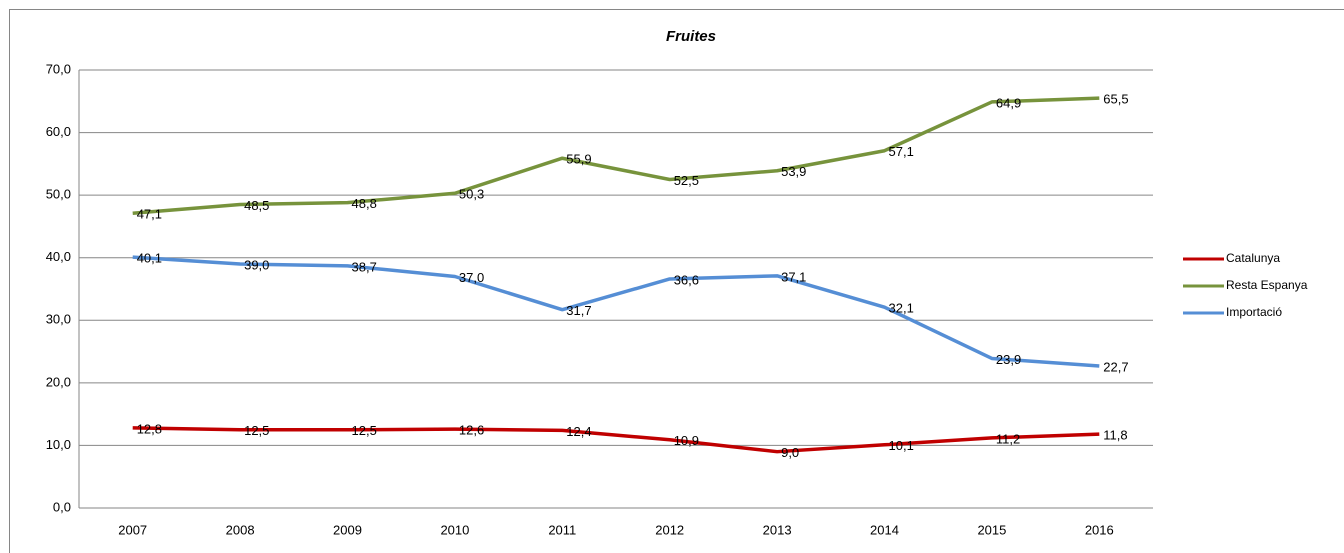 The image size is (1344, 553). I want to click on data-label: 38,7, so click(364, 266).